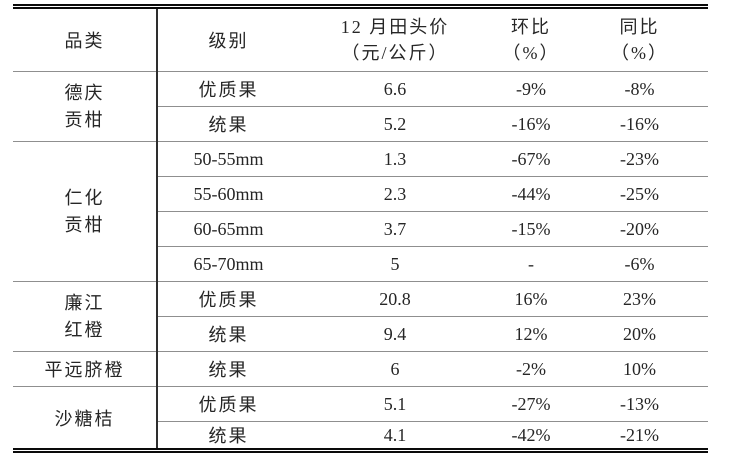  Describe the element at coordinates (395, 39) in the screenshot. I see `header-price: 12 月田头价 （元/公斤）` at that location.